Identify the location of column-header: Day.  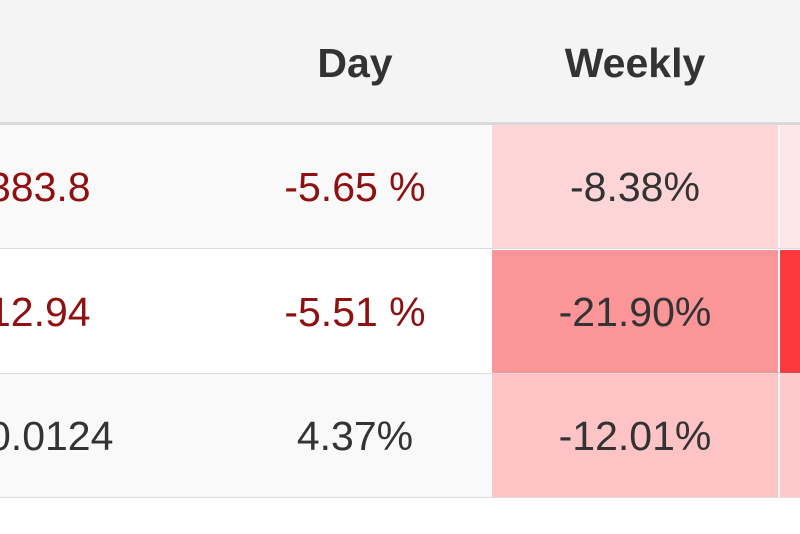
(355, 63).